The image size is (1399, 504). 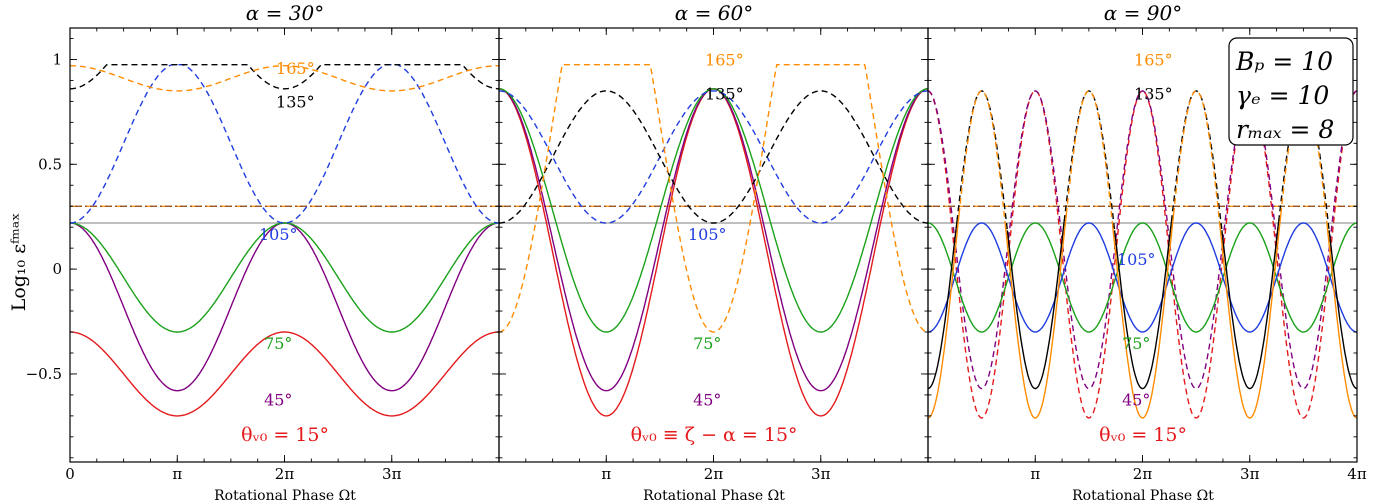 I want to click on parameter-box: Bₚ = 10 γₑ = 10 rₘₐₓ = 8, so click(x=1291, y=91).